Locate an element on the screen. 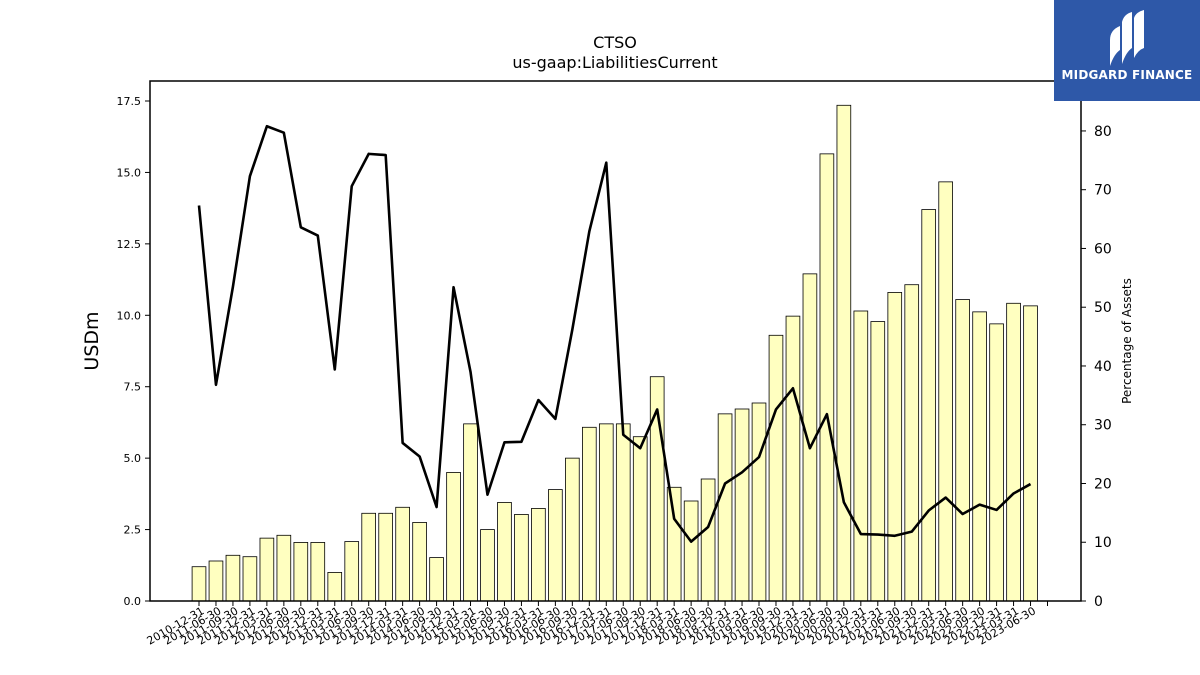  right-axis: 0 10 20 30 40 50 60 70 80 is located at coordinates (1096, 367).